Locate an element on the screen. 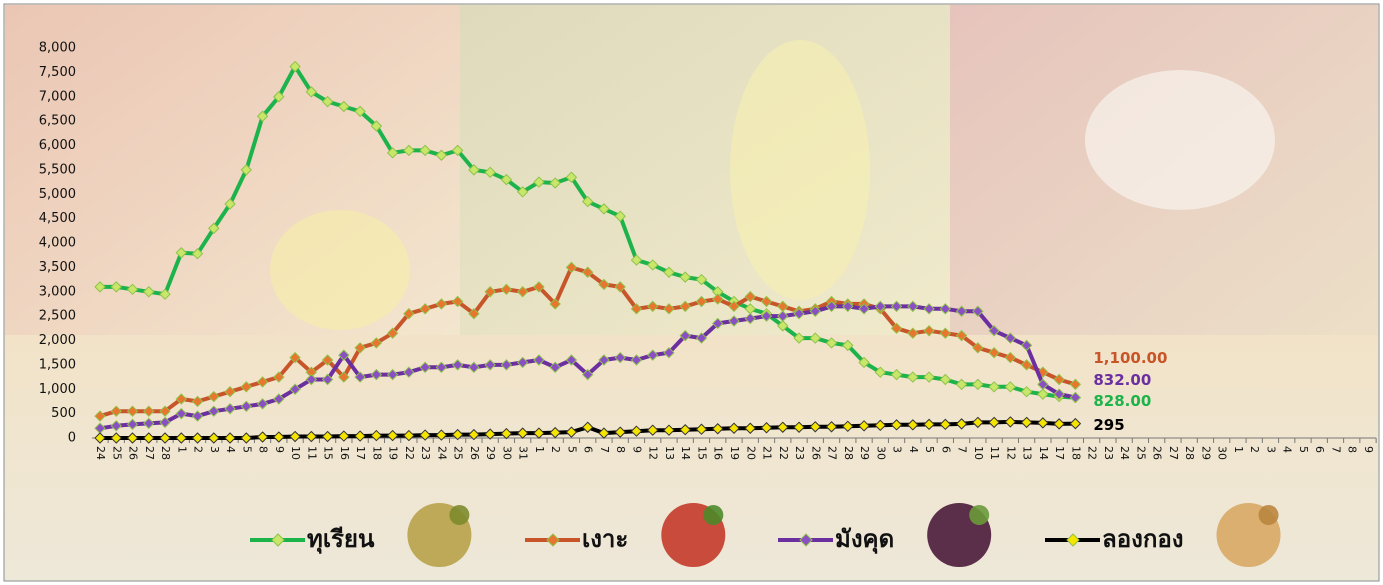  y-tick-label: 7,500 is located at coordinates (57, 72).